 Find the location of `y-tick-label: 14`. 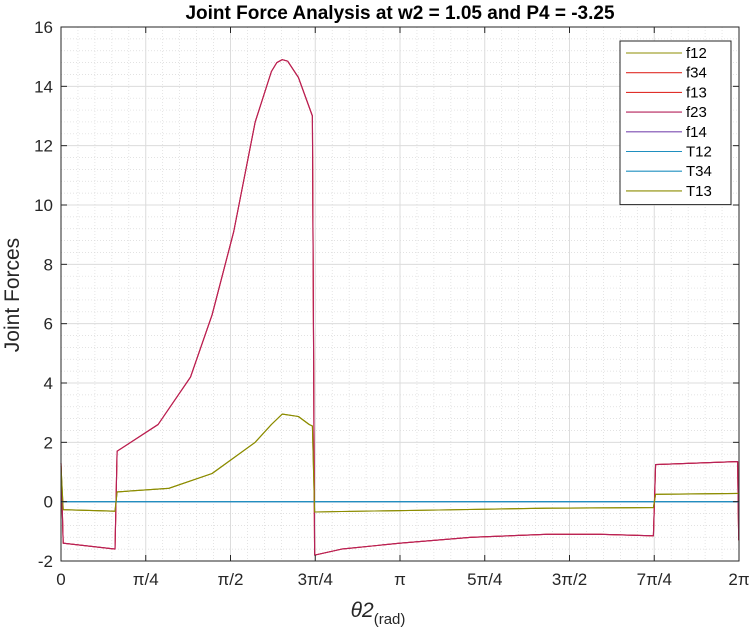

y-tick-label: 14 is located at coordinates (43, 86).